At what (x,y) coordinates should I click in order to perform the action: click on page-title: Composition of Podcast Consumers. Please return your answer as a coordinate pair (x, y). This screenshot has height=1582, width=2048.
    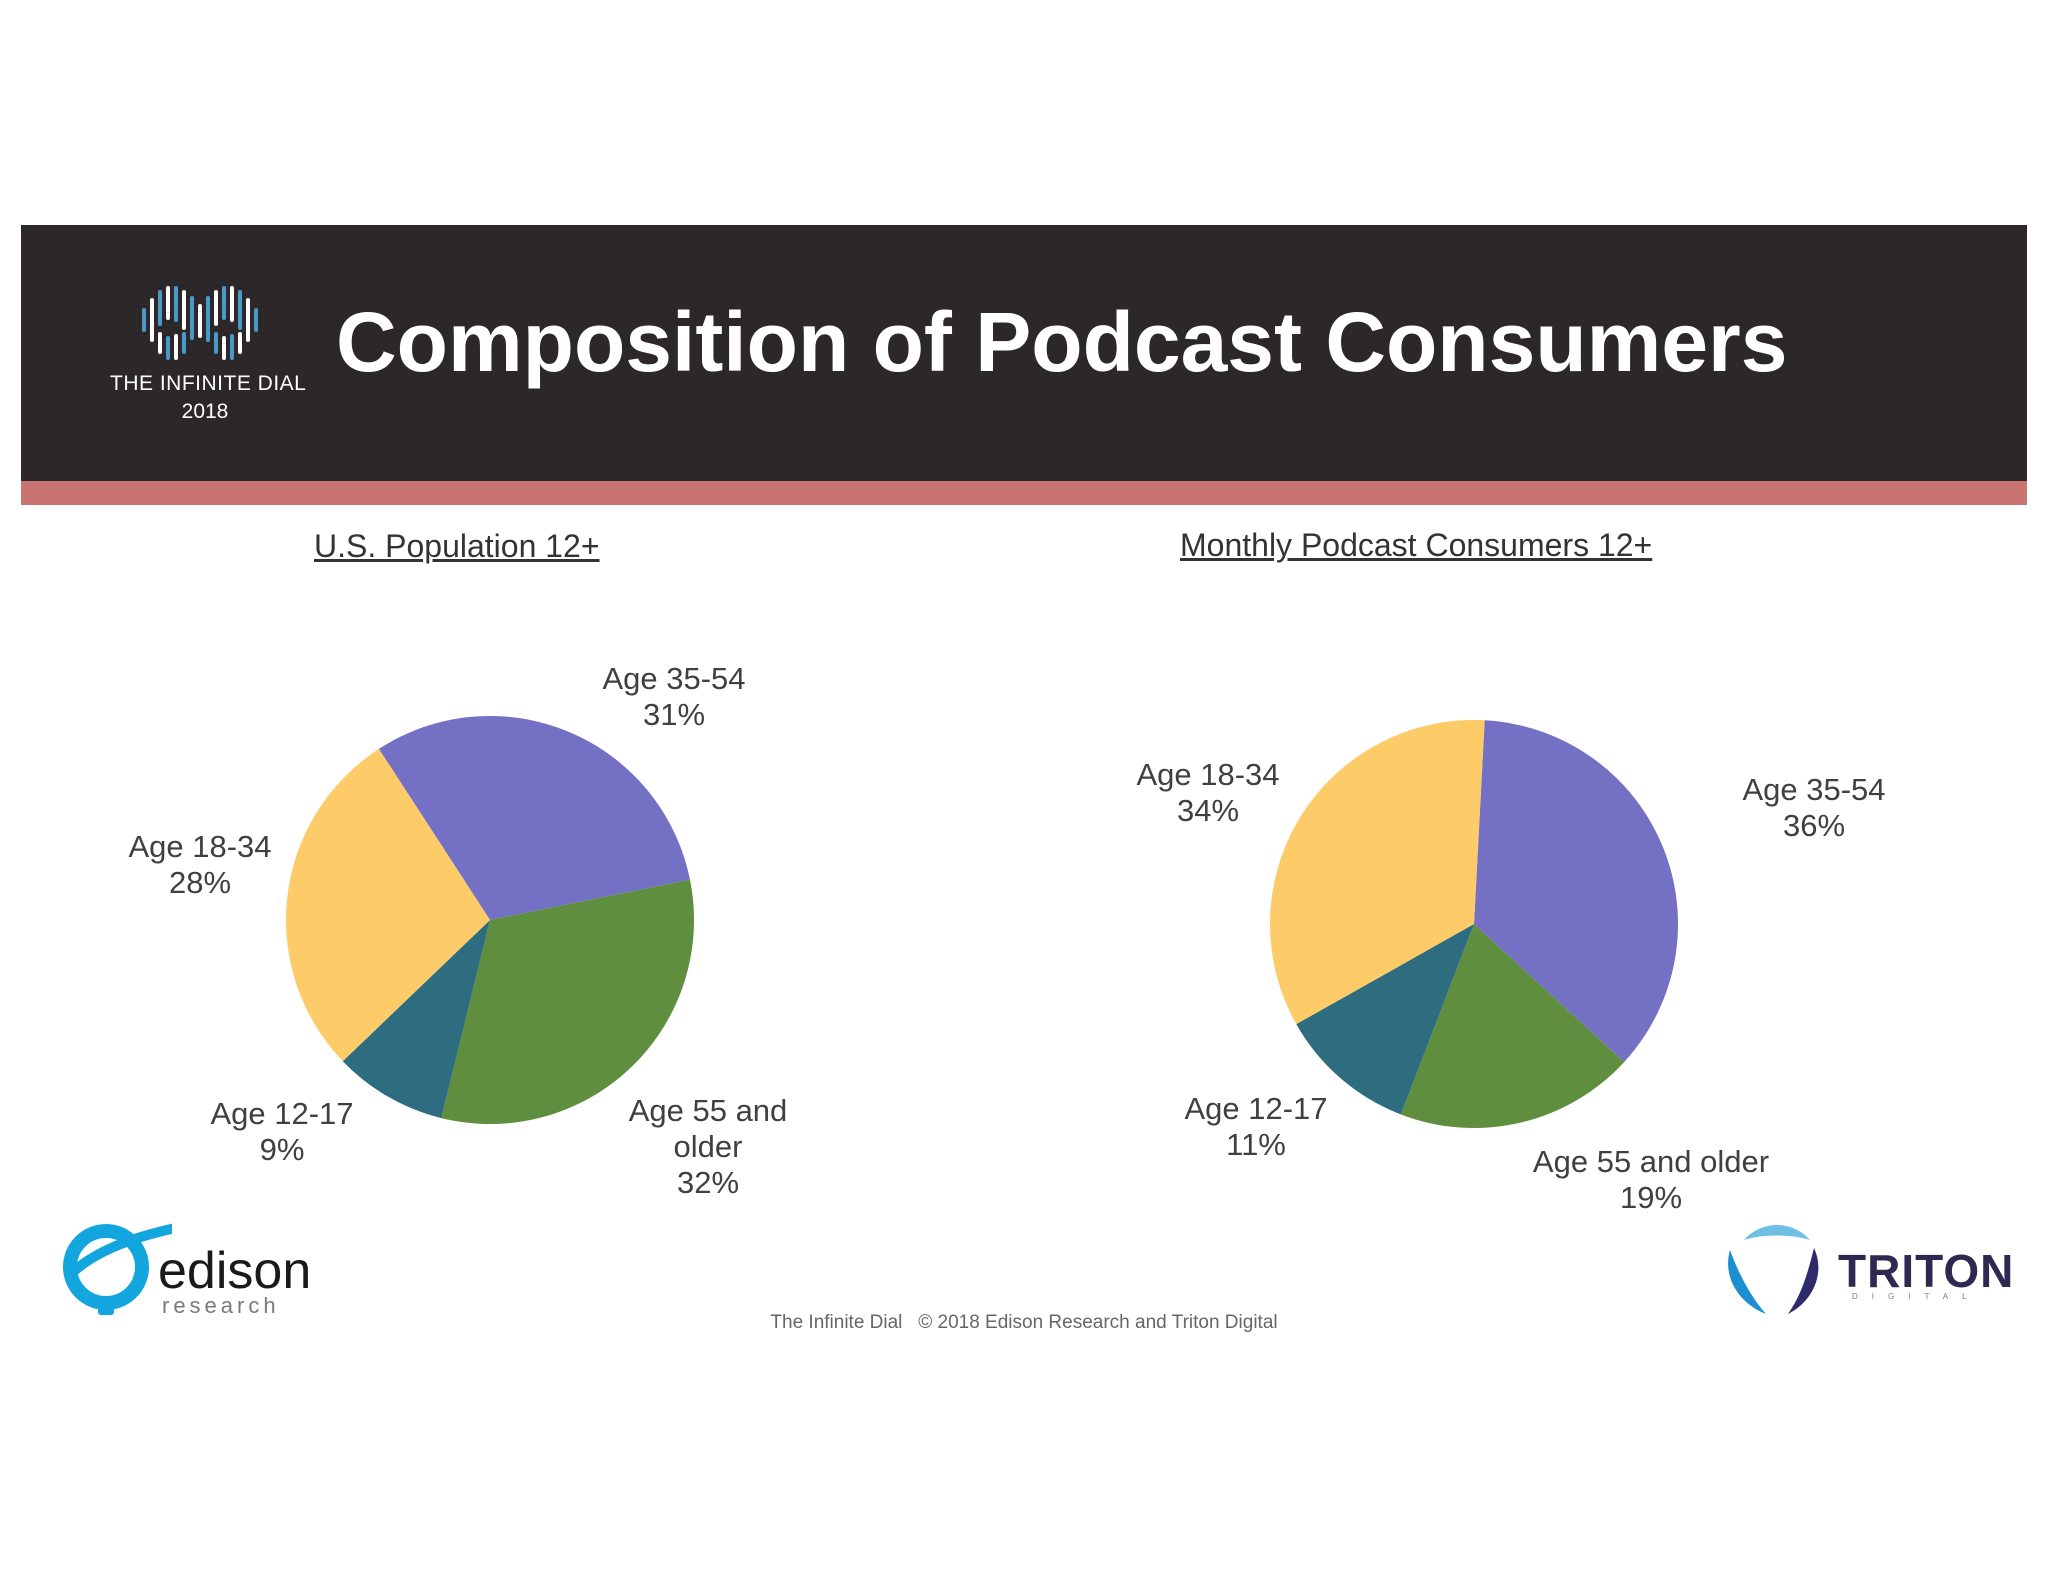
    Looking at the image, I should click on (1062, 342).